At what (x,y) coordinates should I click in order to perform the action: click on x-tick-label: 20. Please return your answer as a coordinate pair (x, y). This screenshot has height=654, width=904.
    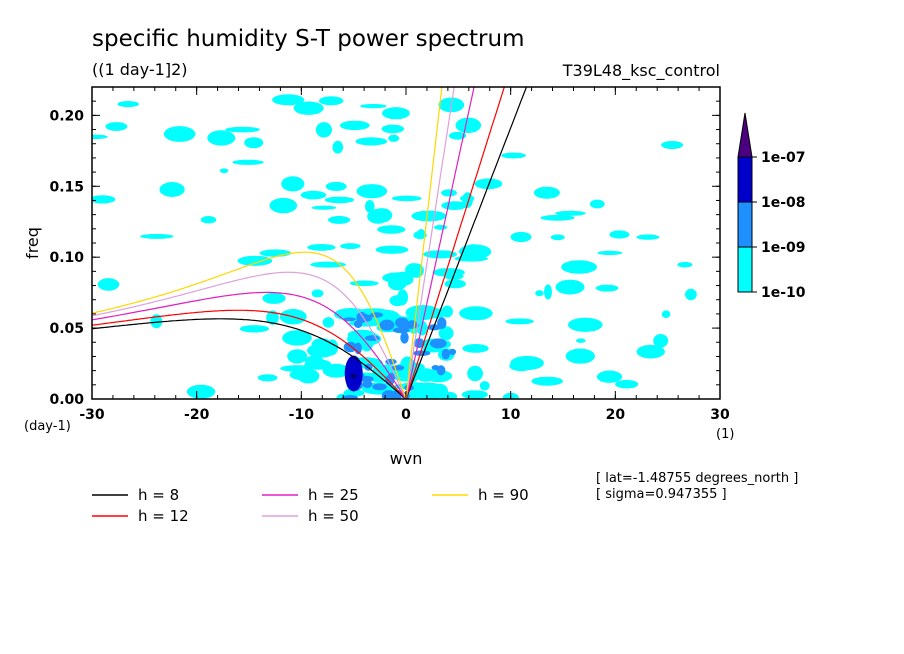
    Looking at the image, I should click on (616, 415).